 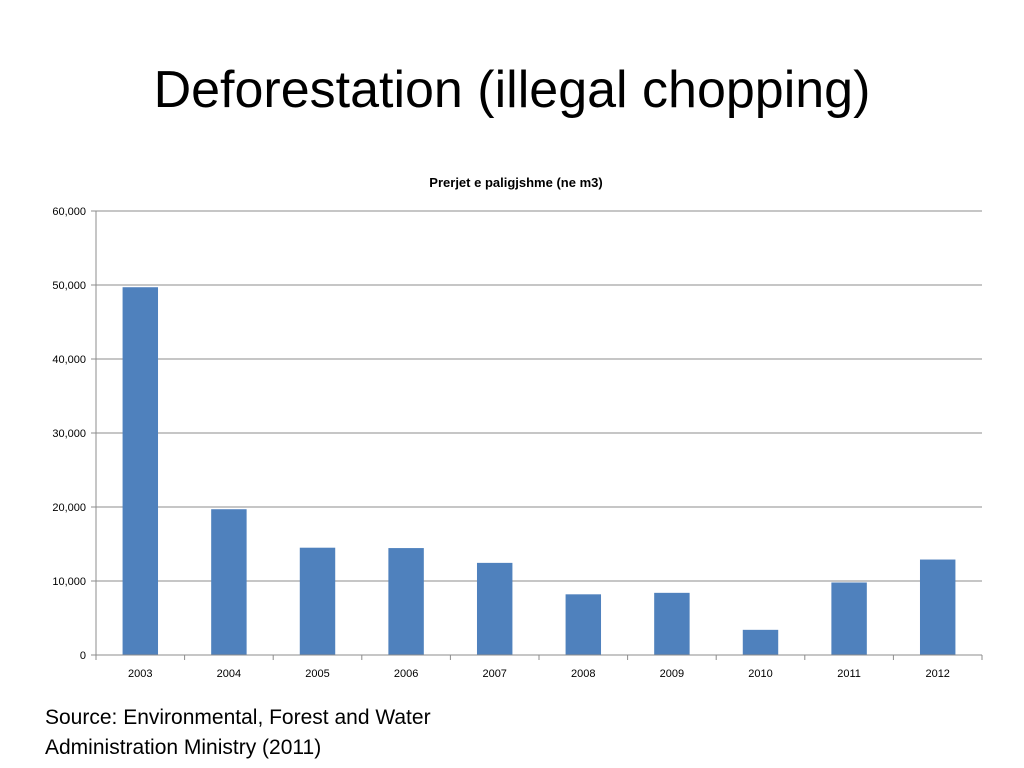 I want to click on y-tick-label: 0, so click(x=83, y=656).